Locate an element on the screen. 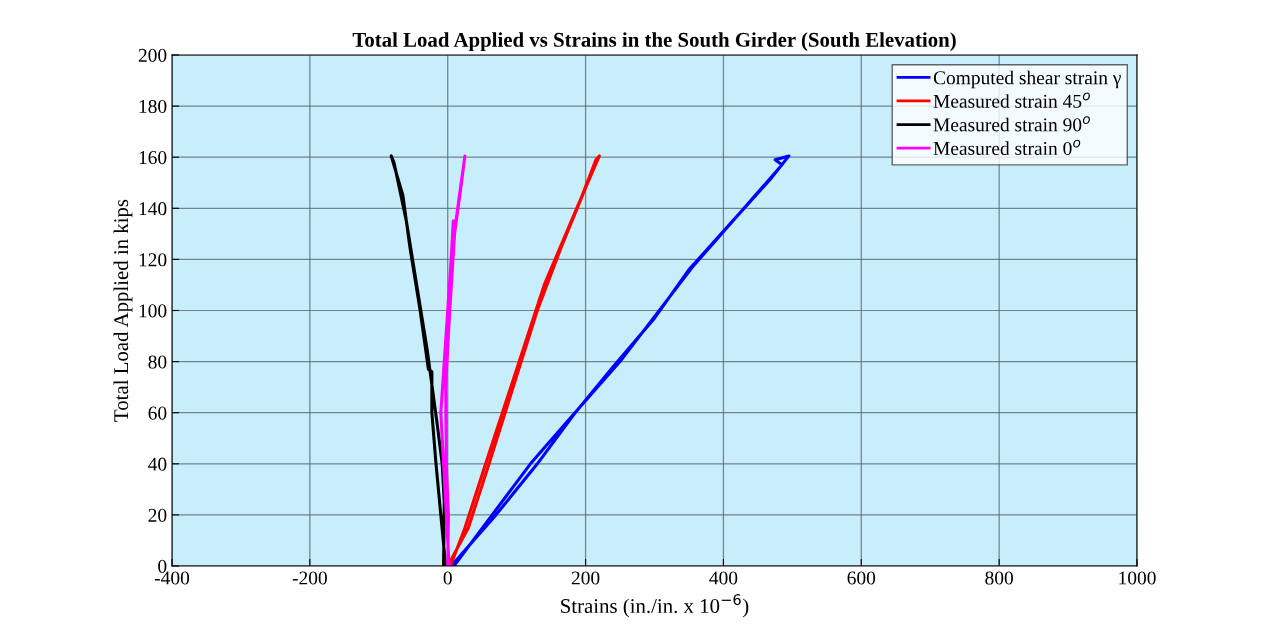 This screenshot has height=632, width=1262. y-tick-label: 180 is located at coordinates (153, 106).